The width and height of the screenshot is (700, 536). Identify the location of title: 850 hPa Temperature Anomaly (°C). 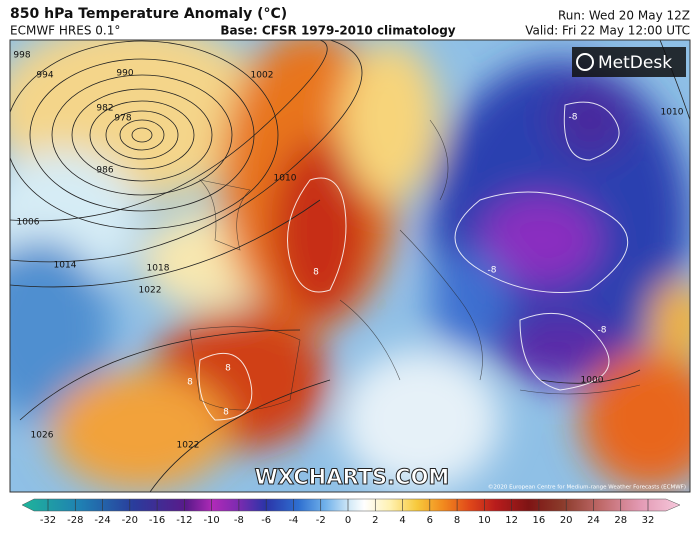
(148, 14).